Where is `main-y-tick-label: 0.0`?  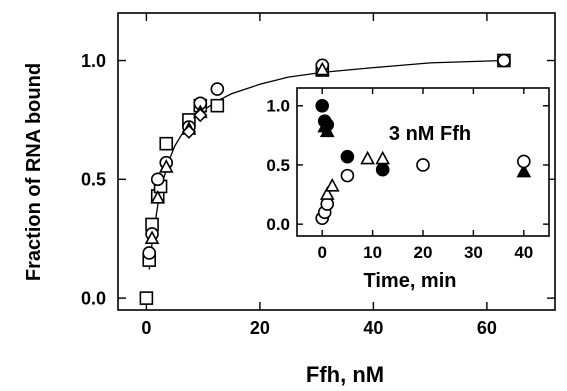 main-y-tick-label: 0.0 is located at coordinates (93, 298).